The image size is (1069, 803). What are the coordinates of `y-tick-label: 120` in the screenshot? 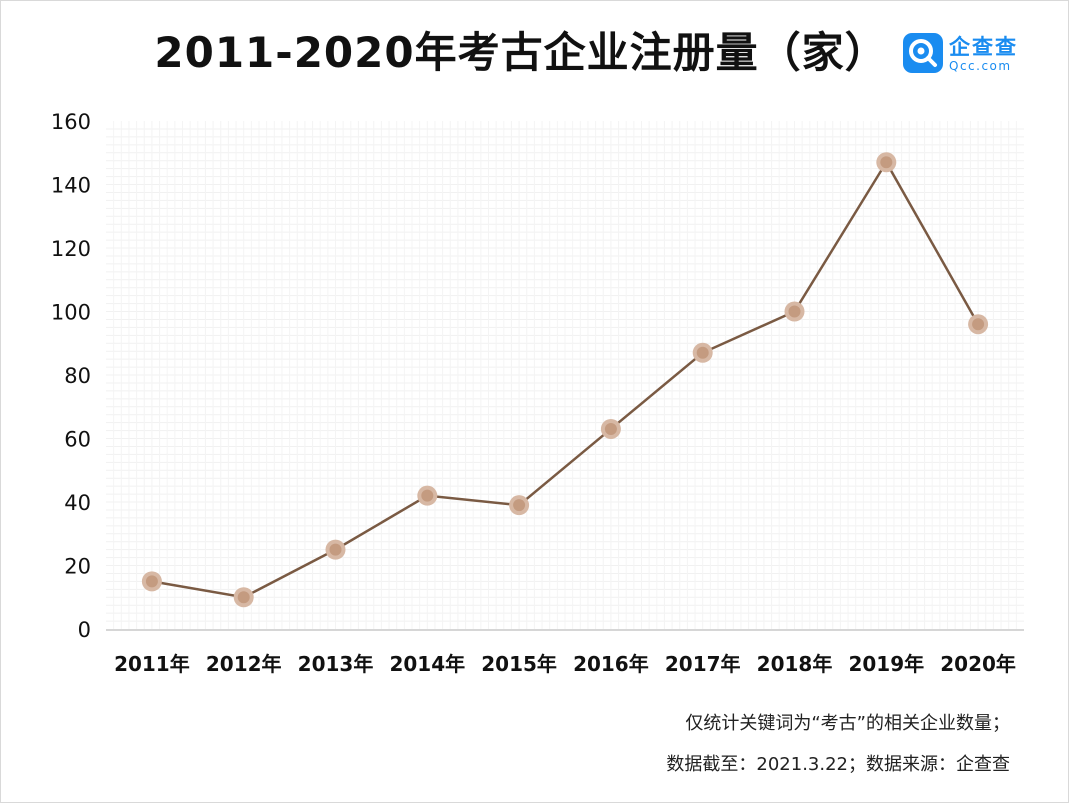 It's located at (71, 249).